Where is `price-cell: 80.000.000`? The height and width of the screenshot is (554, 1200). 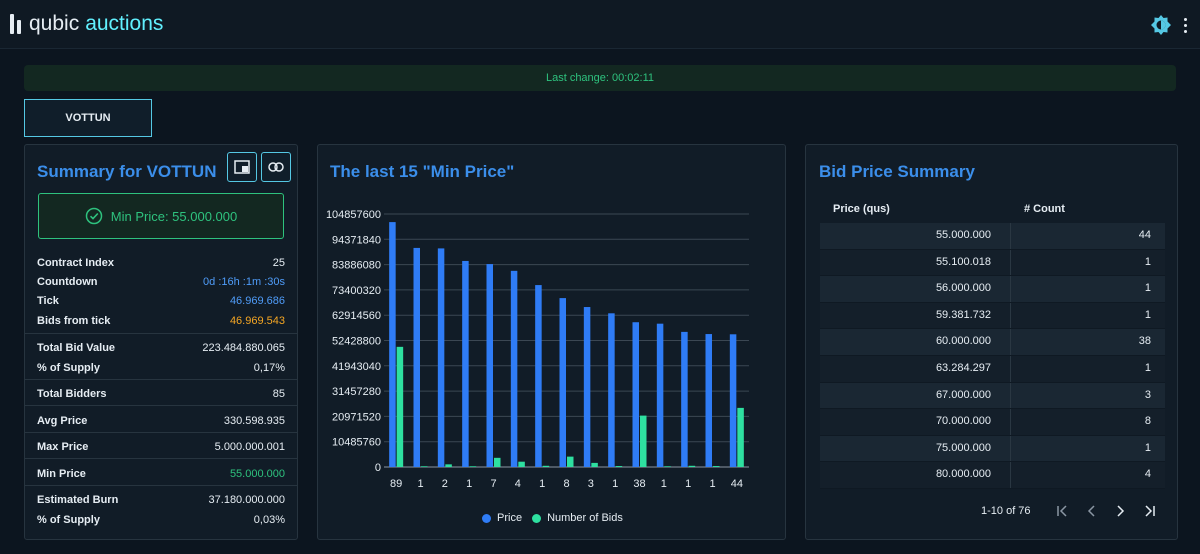 price-cell: 80.000.000 is located at coordinates (915, 475).